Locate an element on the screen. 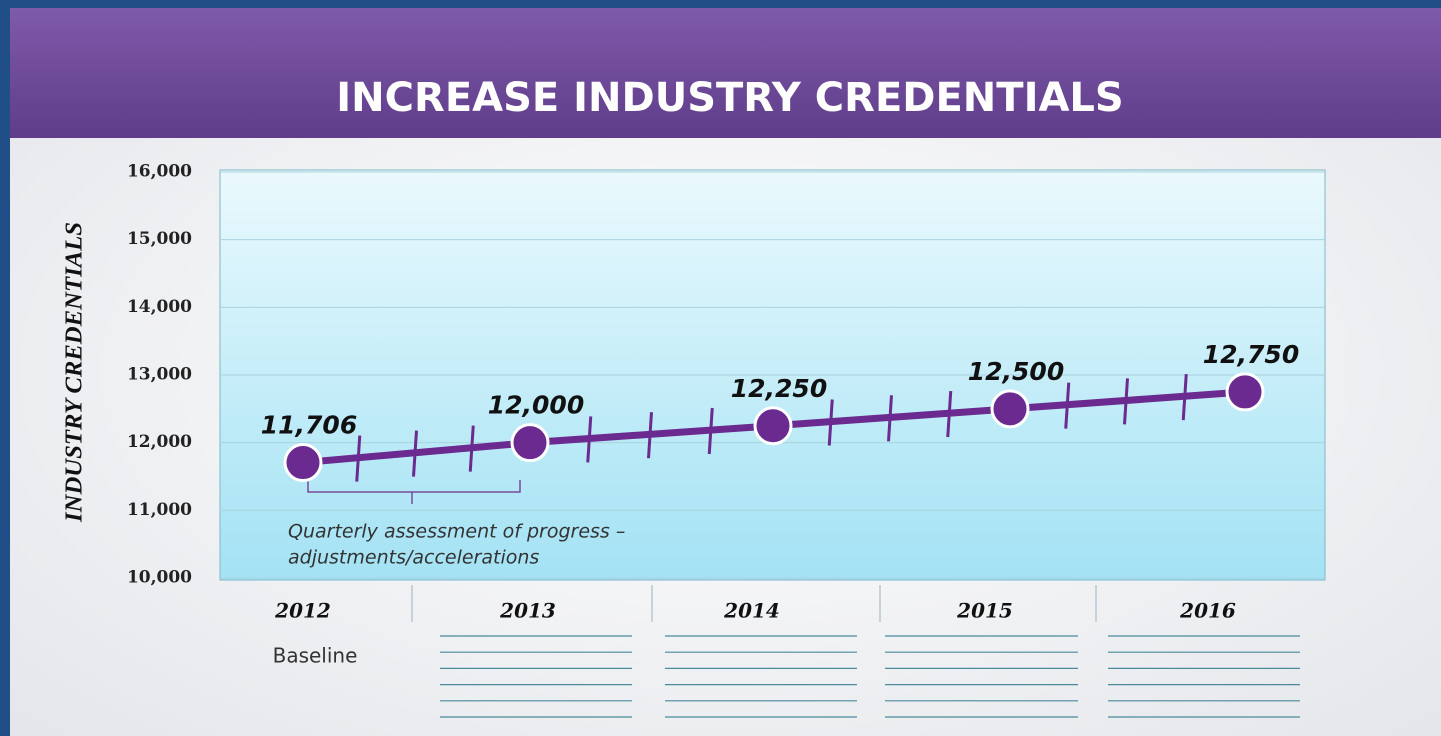 The height and width of the screenshot is (736, 1441). y-tick-label: 16,000 is located at coordinates (159, 172).